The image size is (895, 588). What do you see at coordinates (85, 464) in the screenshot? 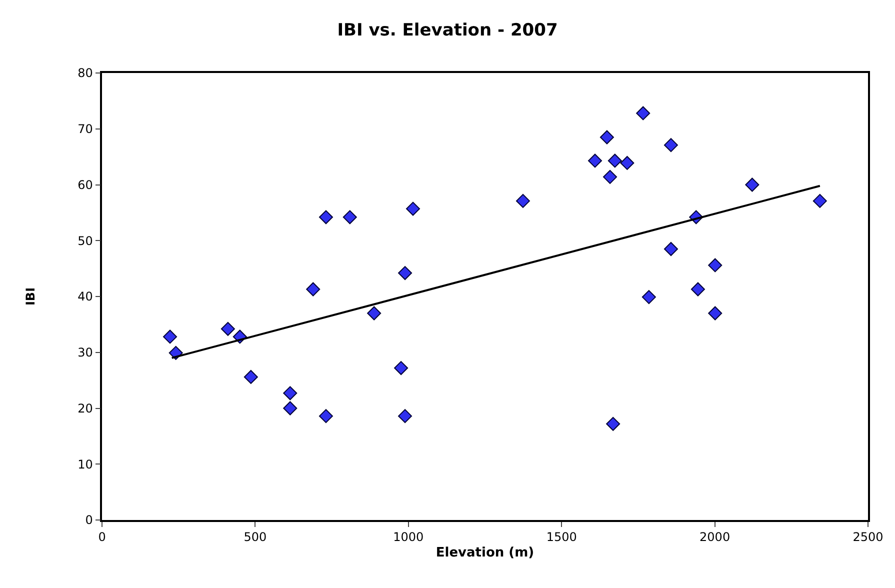
I see `y-tick-label: 10` at bounding box center [85, 464].